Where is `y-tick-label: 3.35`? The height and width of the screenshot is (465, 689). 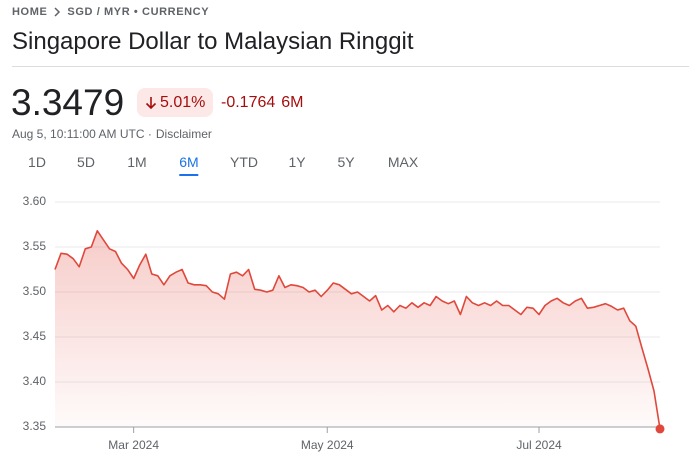
y-tick-label: 3.35 is located at coordinates (35, 426).